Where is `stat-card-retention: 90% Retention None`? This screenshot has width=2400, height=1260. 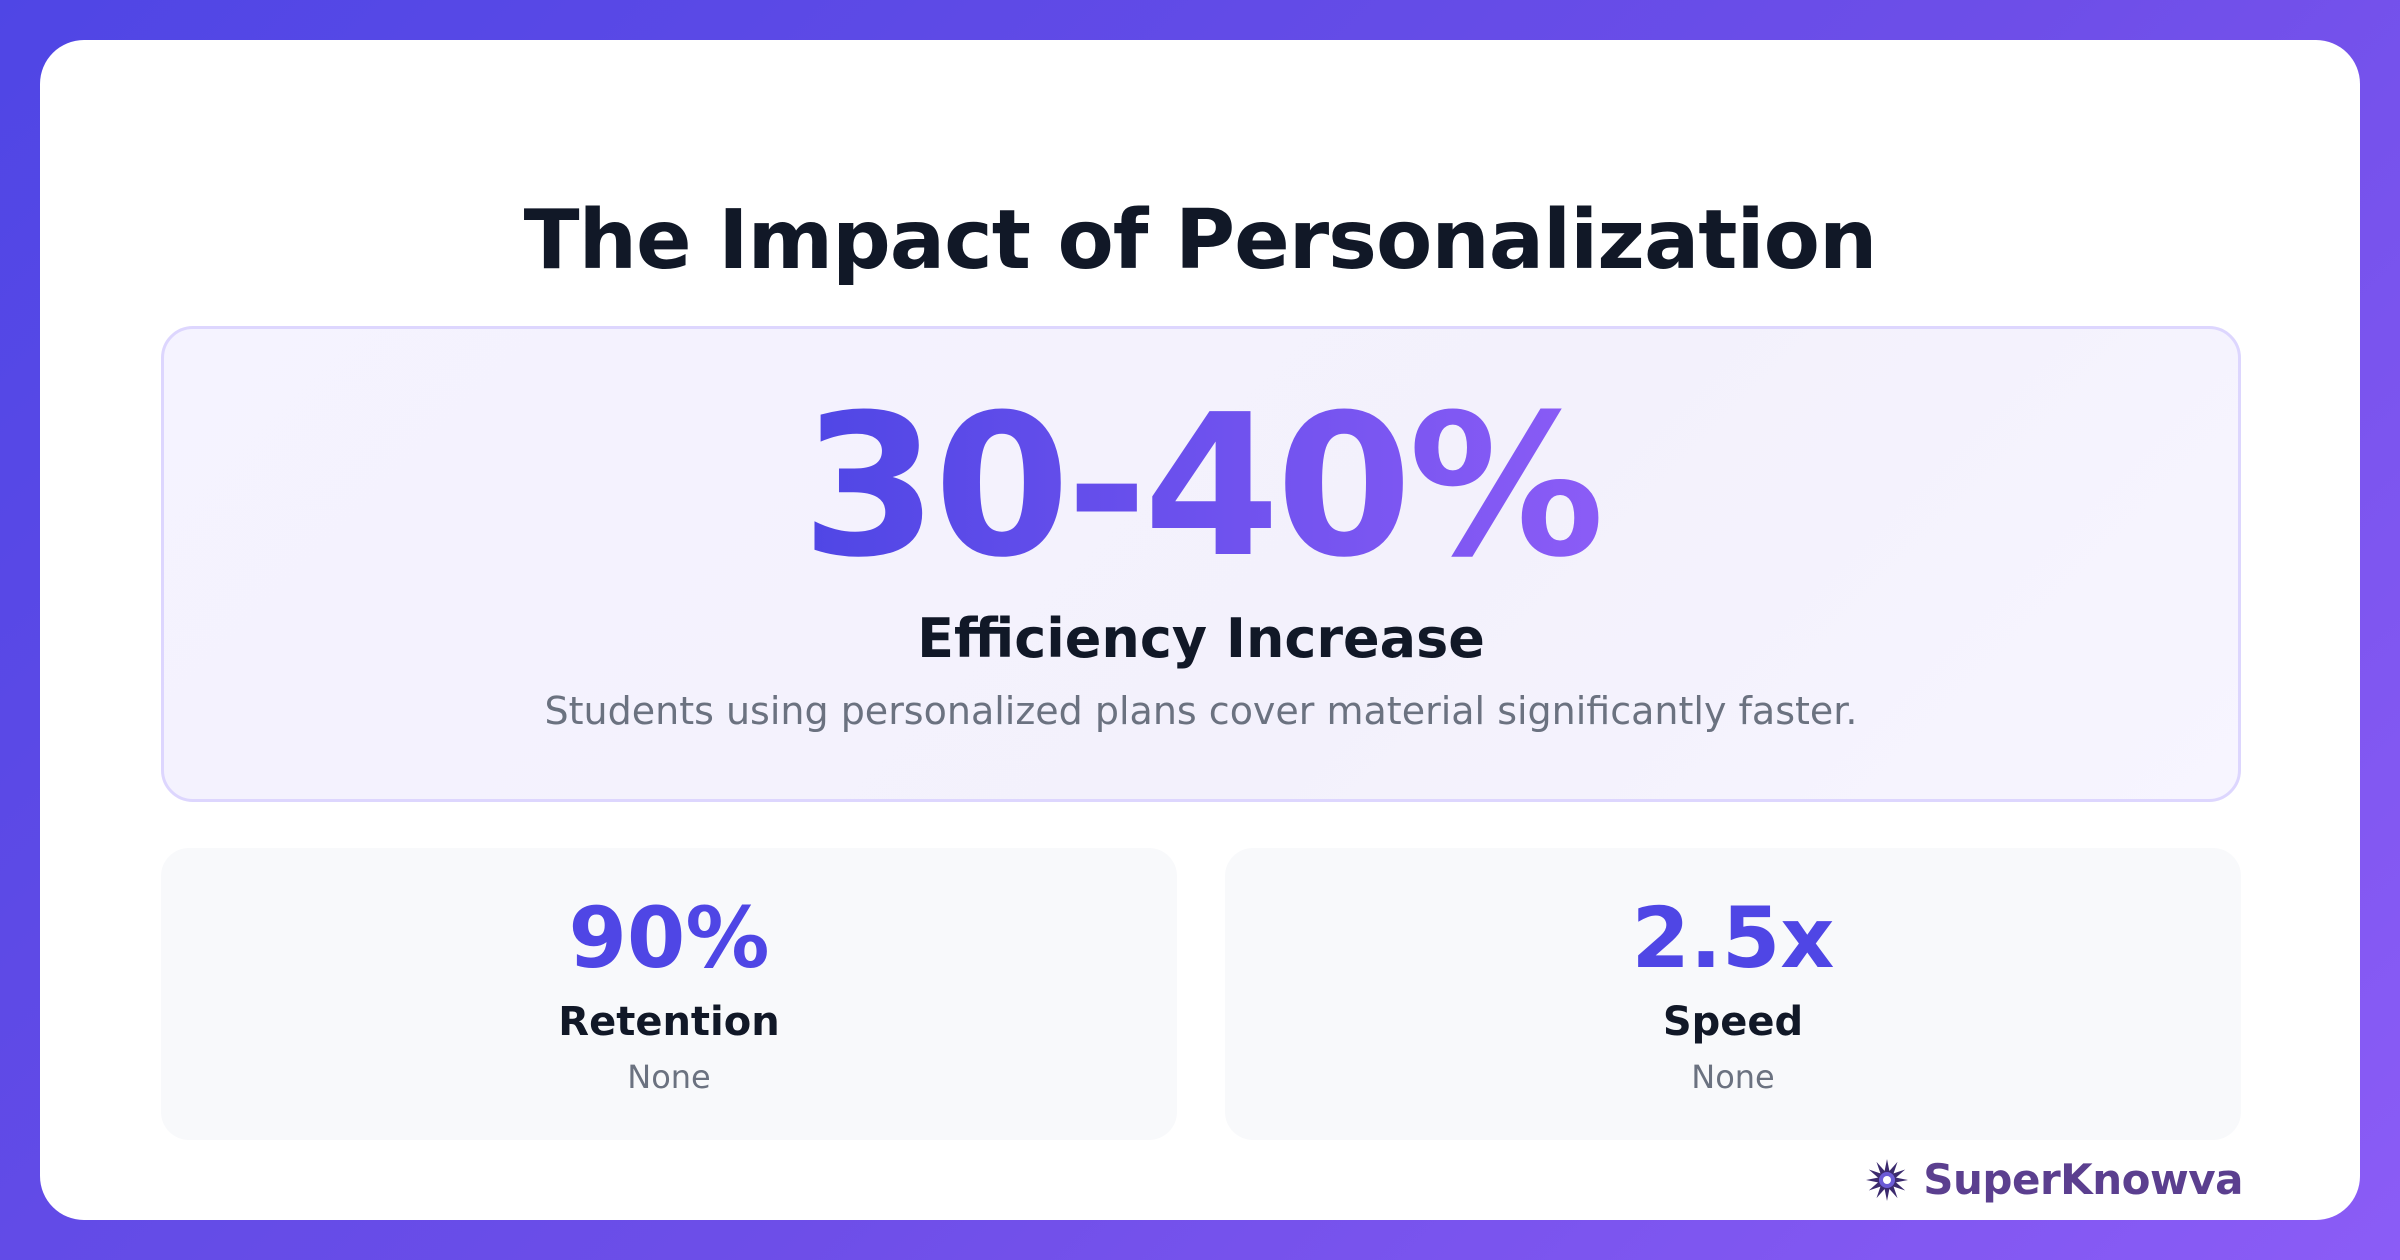
stat-card-retention: 90% Retention None is located at coordinates (669, 994).